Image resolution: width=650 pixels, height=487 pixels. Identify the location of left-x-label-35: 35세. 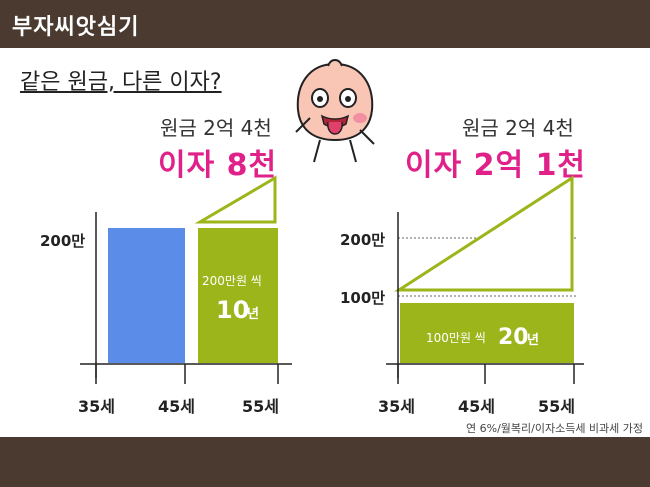
(96, 406).